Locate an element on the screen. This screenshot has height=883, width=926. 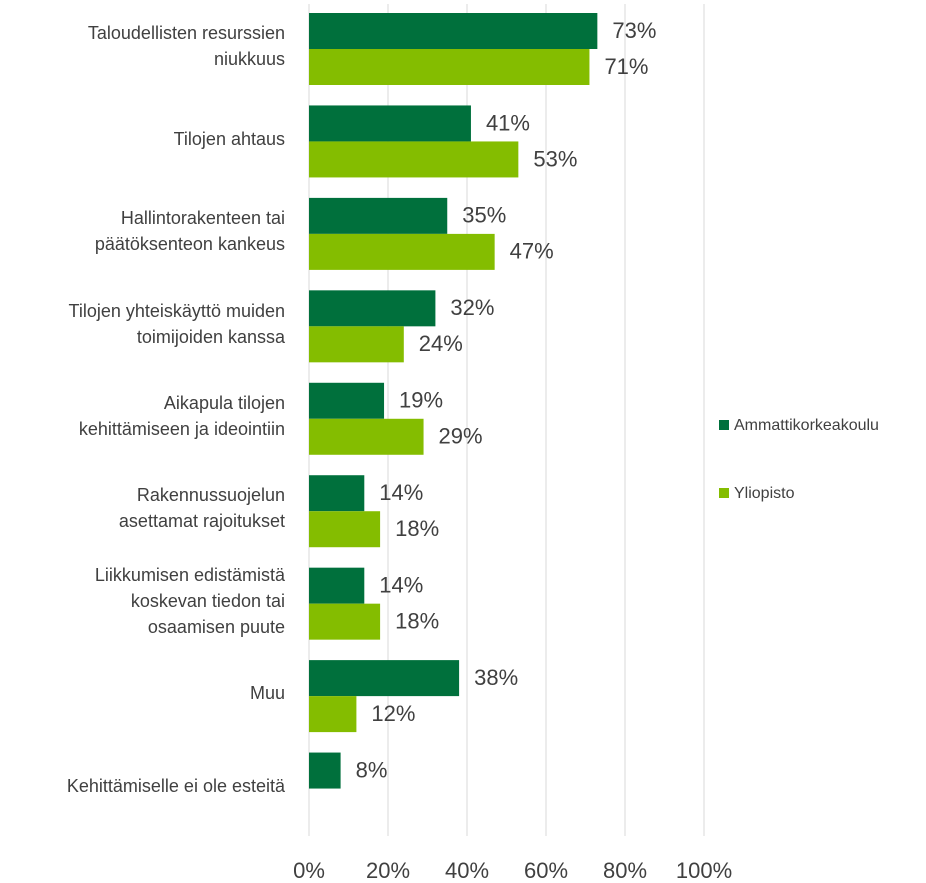
value-label: 29% is located at coordinates (461, 436).